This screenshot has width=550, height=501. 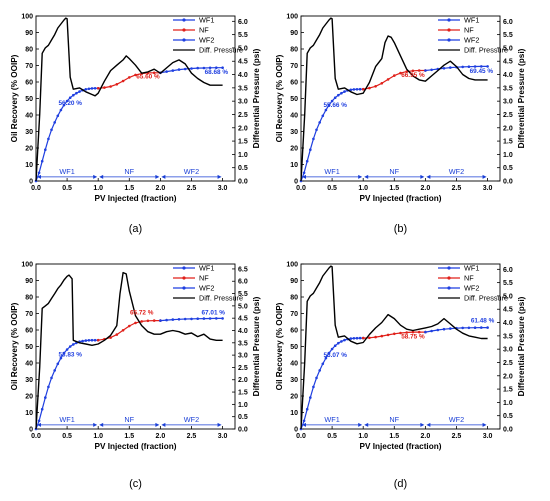 What do you see at coordinates (294, 298) in the screenshot?
I see `y-tick-label: 80` at bounding box center [294, 298].